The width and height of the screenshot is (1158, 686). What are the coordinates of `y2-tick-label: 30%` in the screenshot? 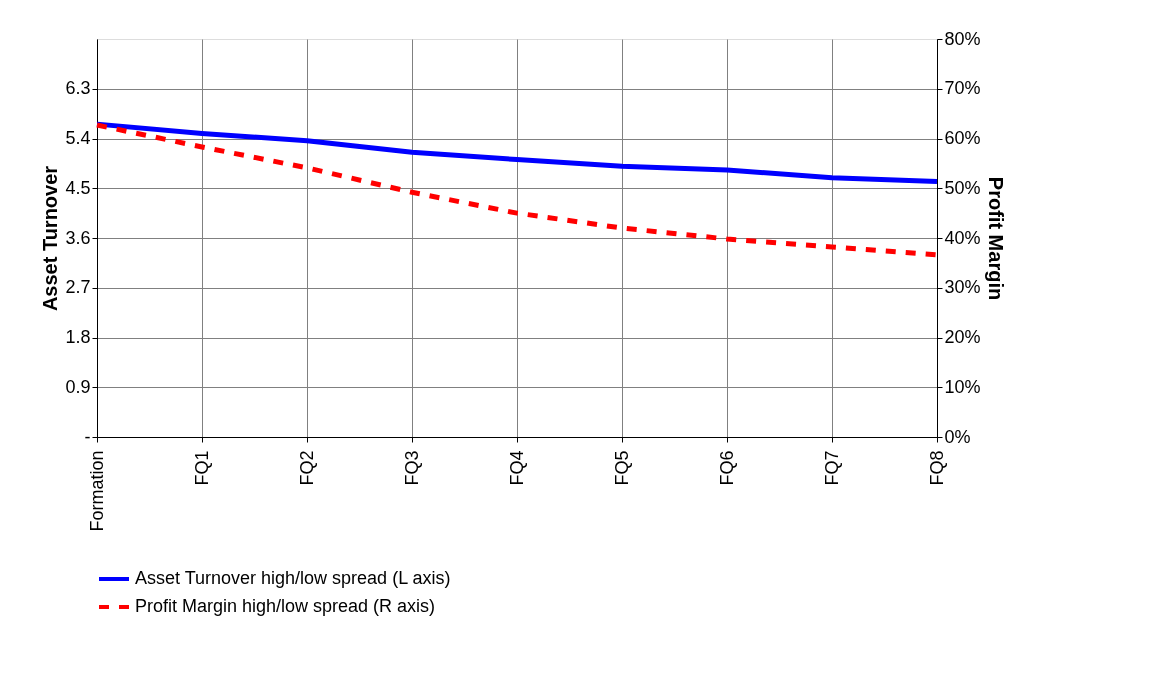 It's located at (962, 287).